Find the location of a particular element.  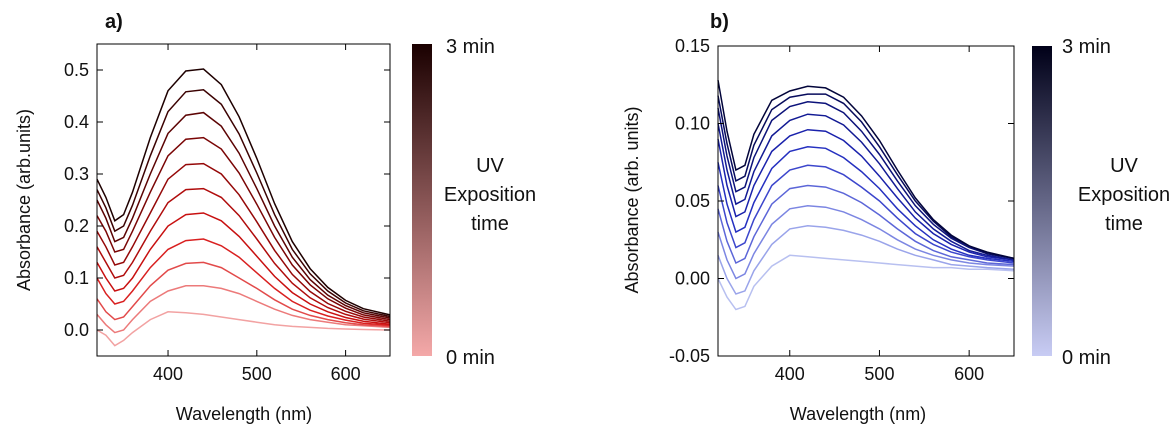

y-tick-label-a-5: 0.5 is located at coordinates (76, 70).